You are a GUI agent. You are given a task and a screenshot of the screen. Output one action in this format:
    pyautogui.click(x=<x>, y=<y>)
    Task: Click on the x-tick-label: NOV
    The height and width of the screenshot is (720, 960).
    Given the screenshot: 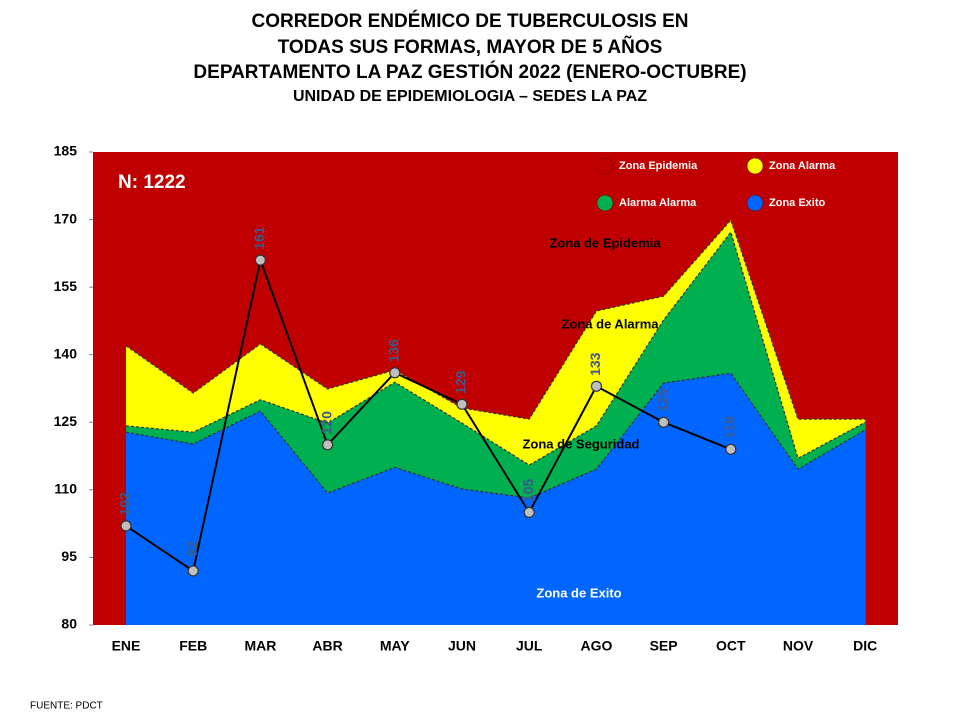 What is the action you would take?
    pyautogui.click(x=798, y=646)
    